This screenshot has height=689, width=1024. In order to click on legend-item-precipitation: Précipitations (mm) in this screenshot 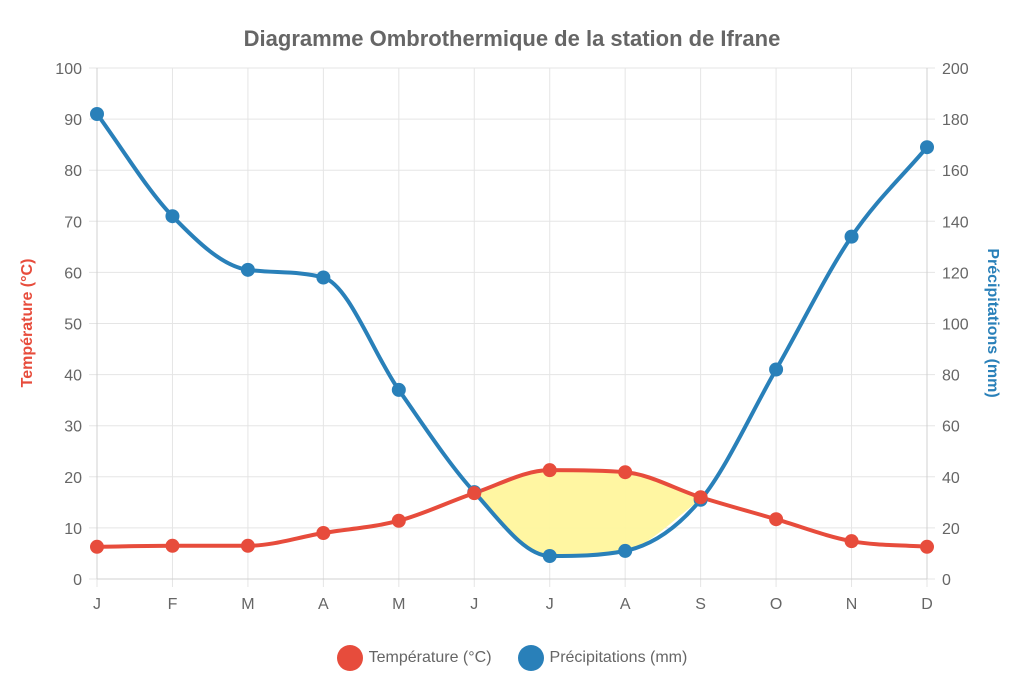, I will do `click(602, 658)`.